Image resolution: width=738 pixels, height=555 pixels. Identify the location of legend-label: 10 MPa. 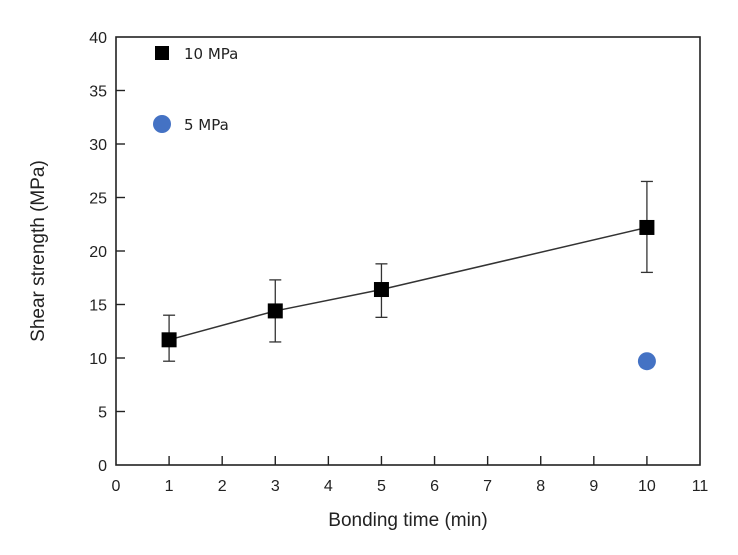
(211, 54).